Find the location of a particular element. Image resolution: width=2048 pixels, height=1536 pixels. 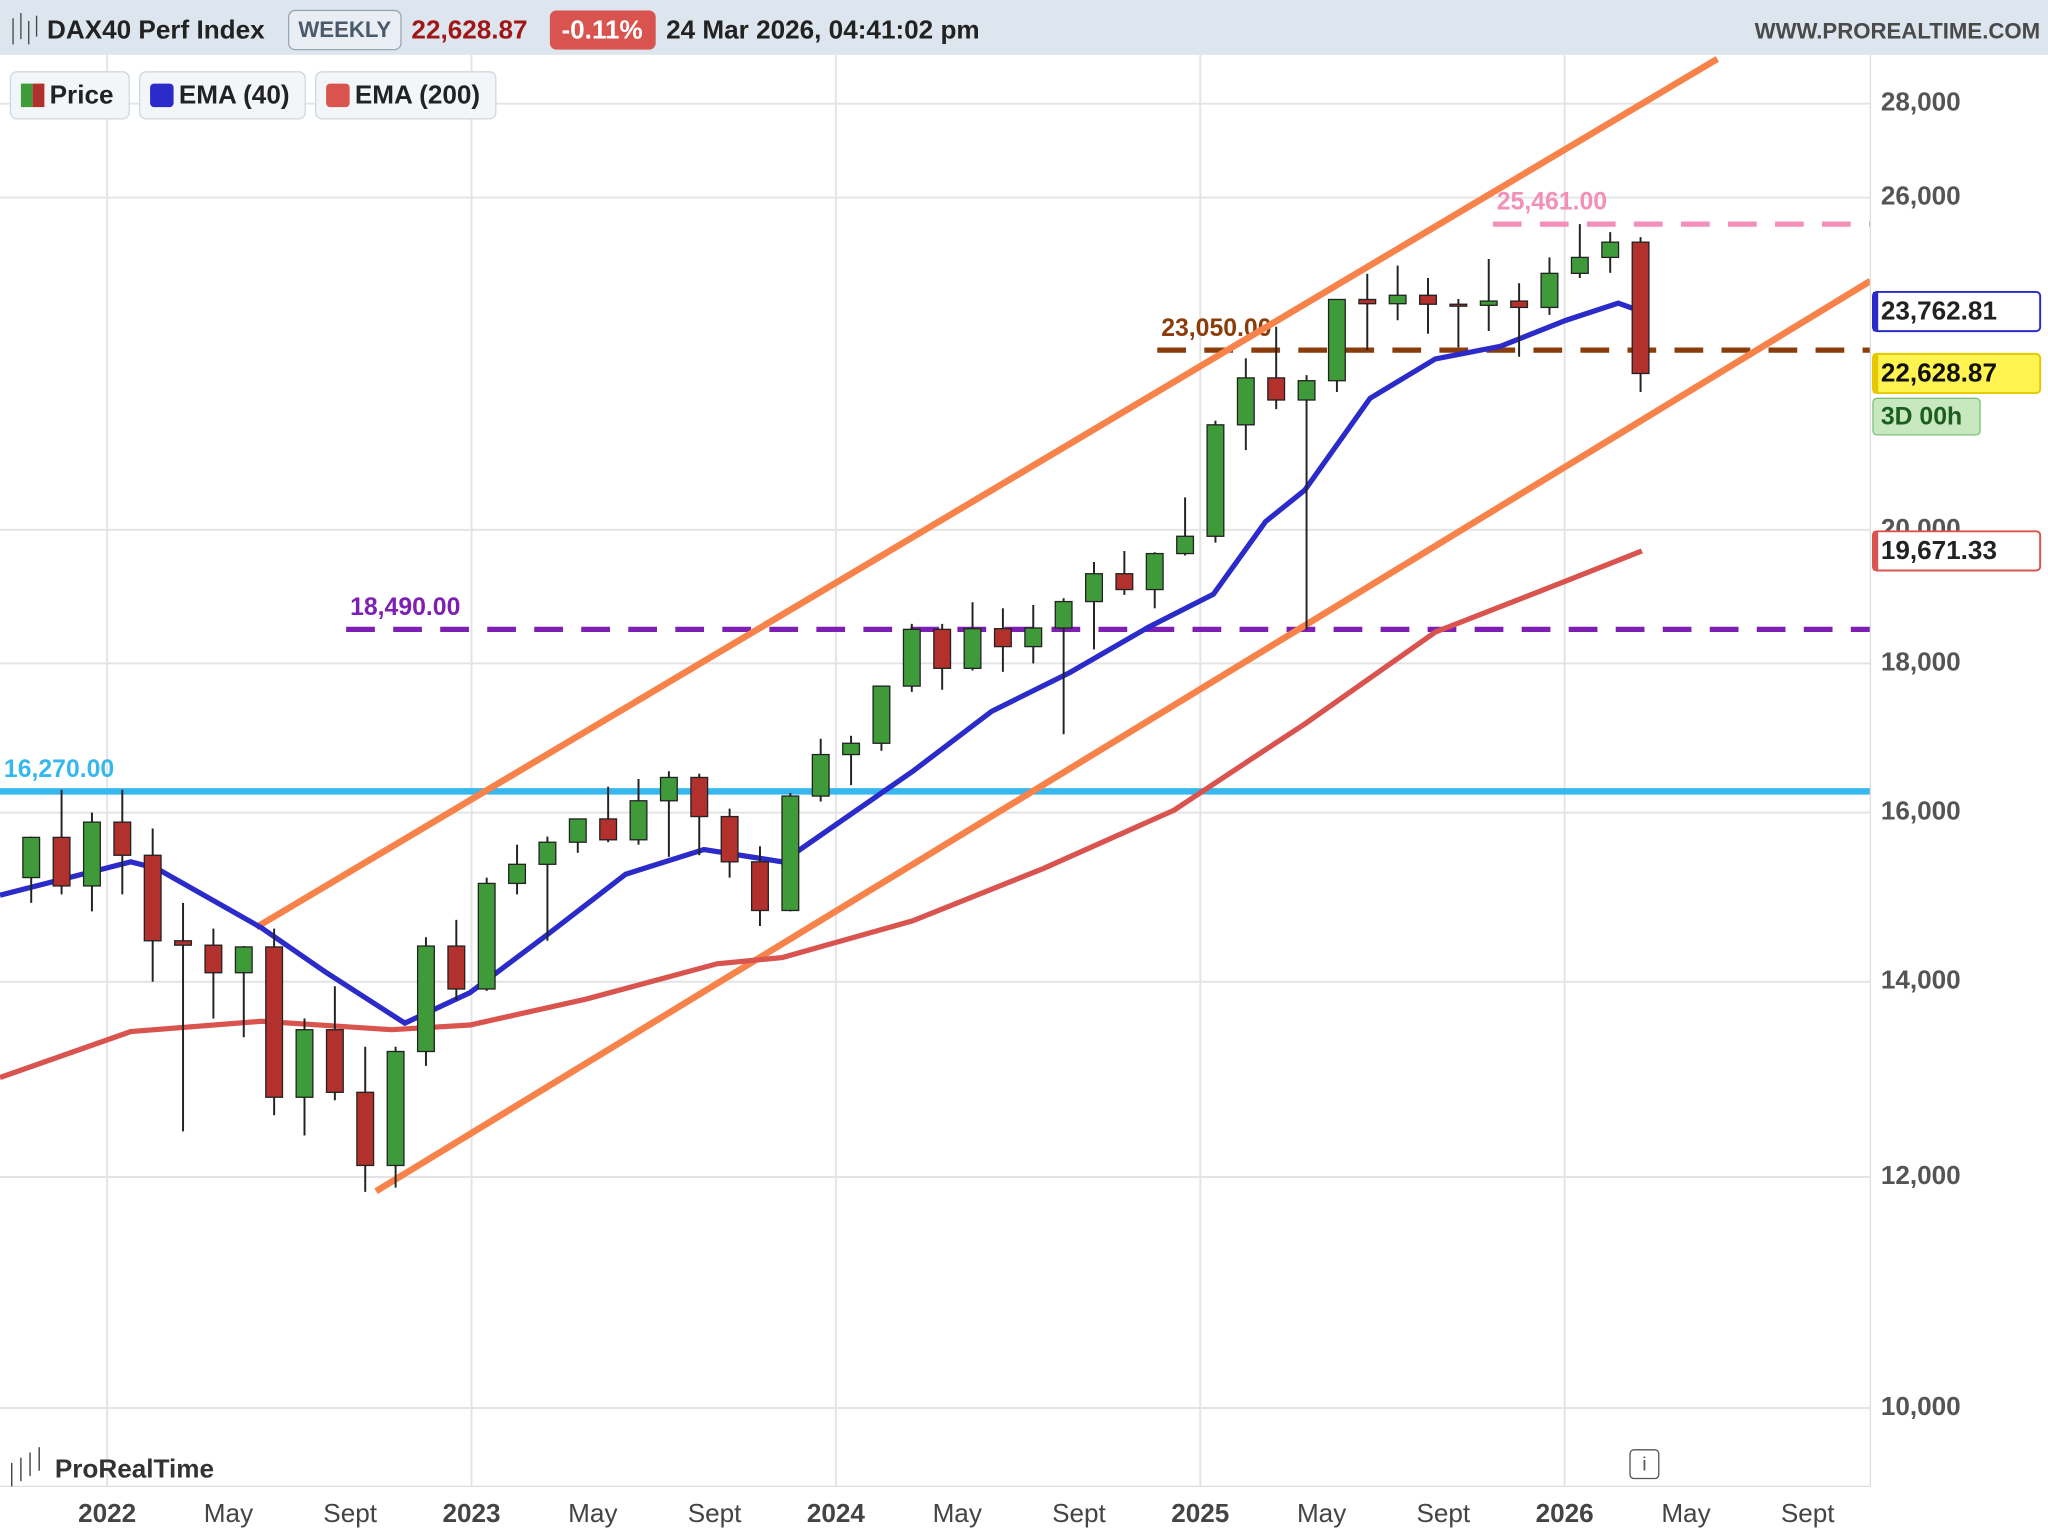

timestamp: 24 Mar 2026, 04:41:02 pm is located at coordinates (823, 29).